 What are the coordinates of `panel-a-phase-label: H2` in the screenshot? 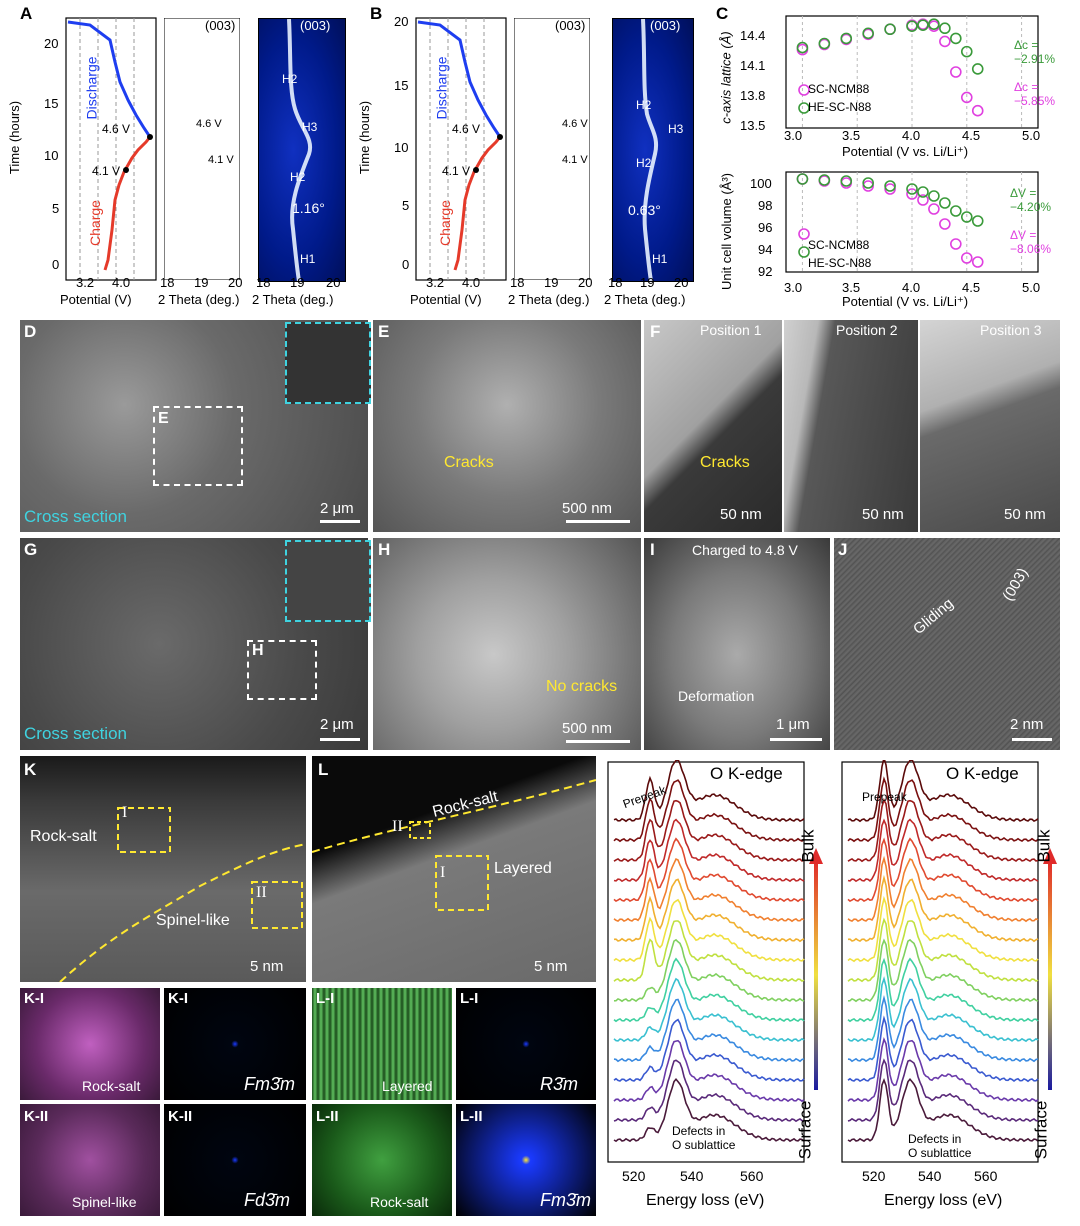 It's located at (290, 79).